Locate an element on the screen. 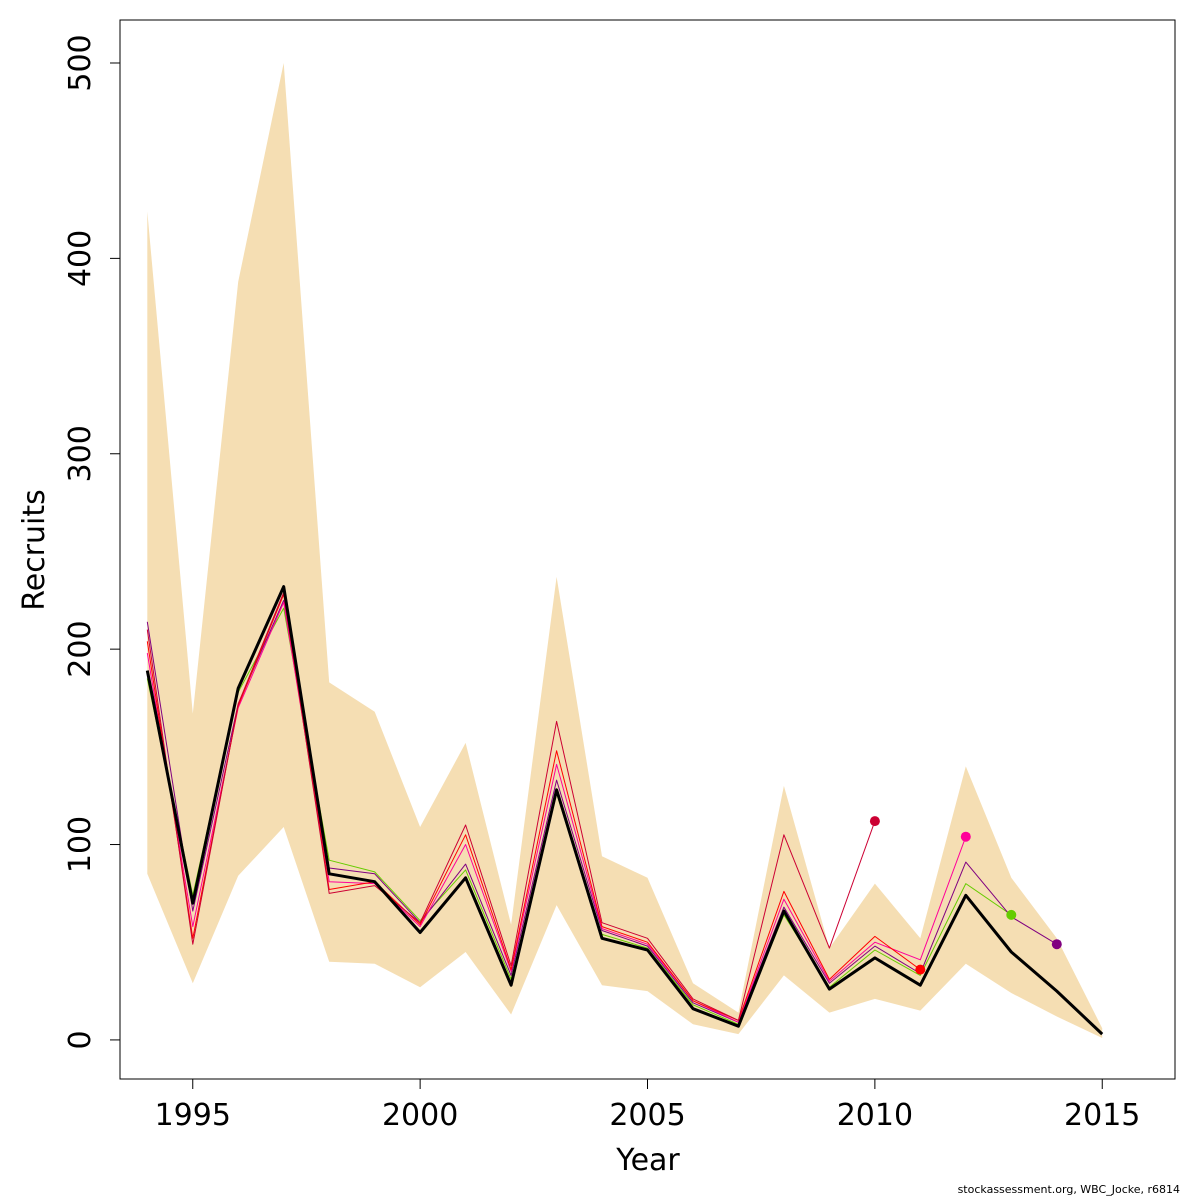 The height and width of the screenshot is (1200, 1200). x-axis-label: Year is located at coordinates (647, 1160).